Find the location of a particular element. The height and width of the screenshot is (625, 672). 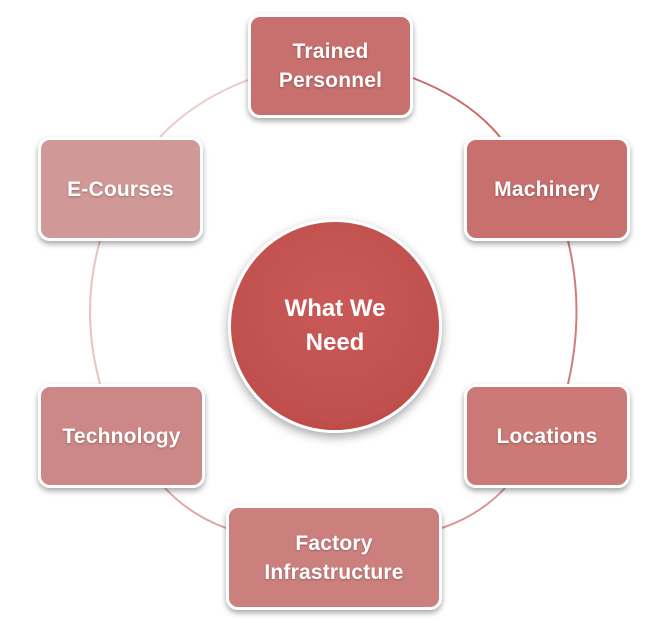

ring-arc-technology-ecourses is located at coordinates (95, 312).